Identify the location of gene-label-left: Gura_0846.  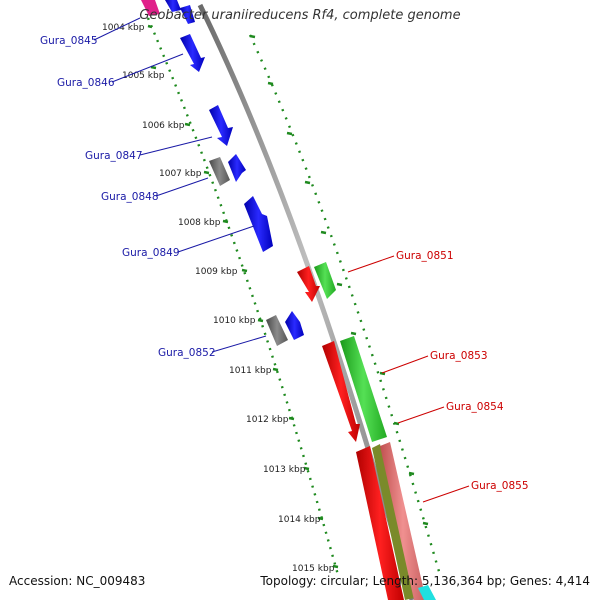
(86, 83).